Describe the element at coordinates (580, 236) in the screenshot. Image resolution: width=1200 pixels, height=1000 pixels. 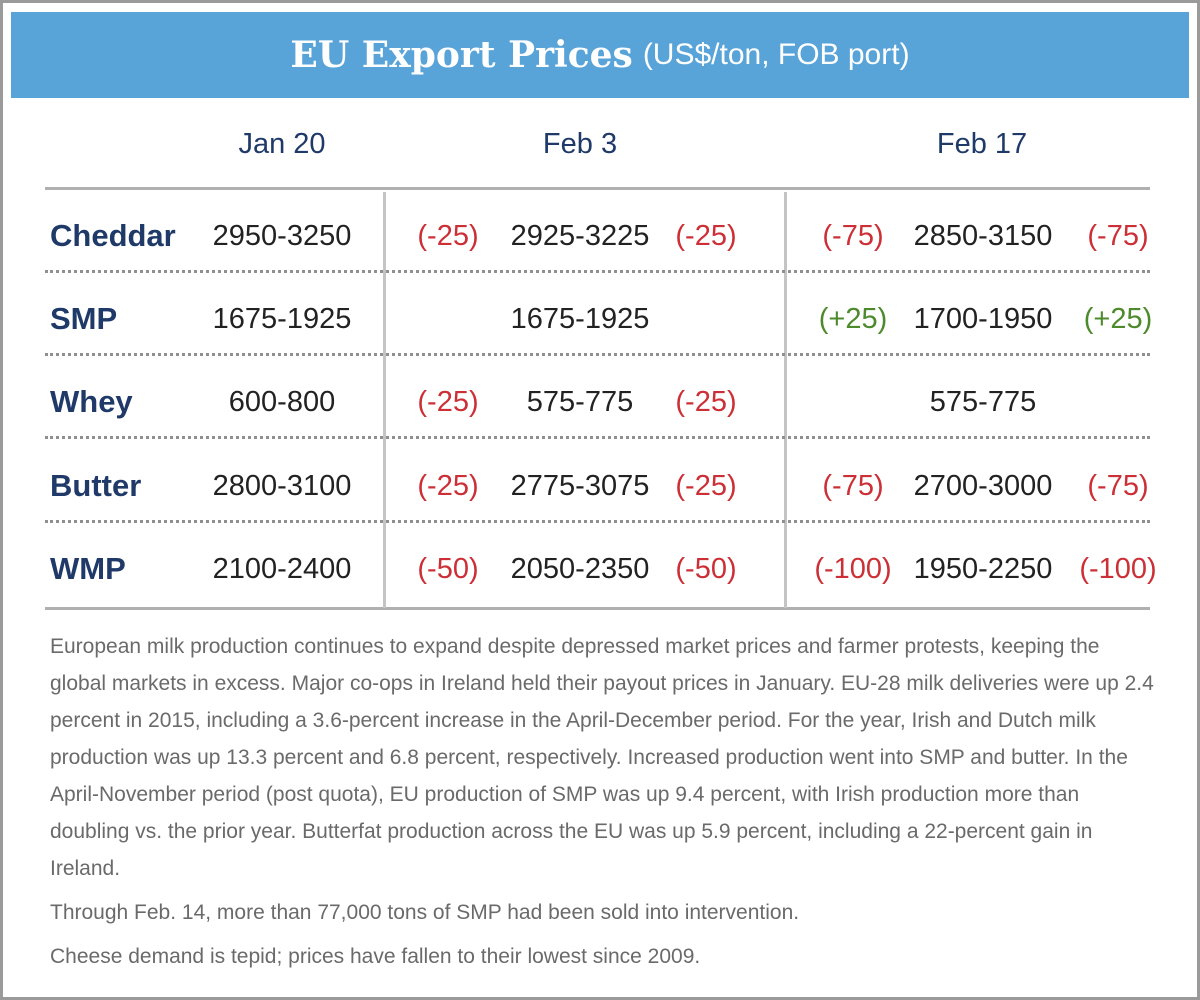
I see `price-range-feb-3: 2925-3225` at that location.